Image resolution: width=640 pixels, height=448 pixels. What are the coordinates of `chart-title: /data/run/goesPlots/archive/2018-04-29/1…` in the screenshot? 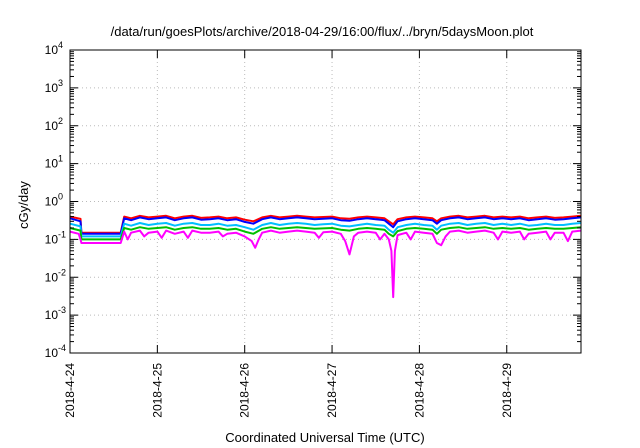 It's located at (322, 31).